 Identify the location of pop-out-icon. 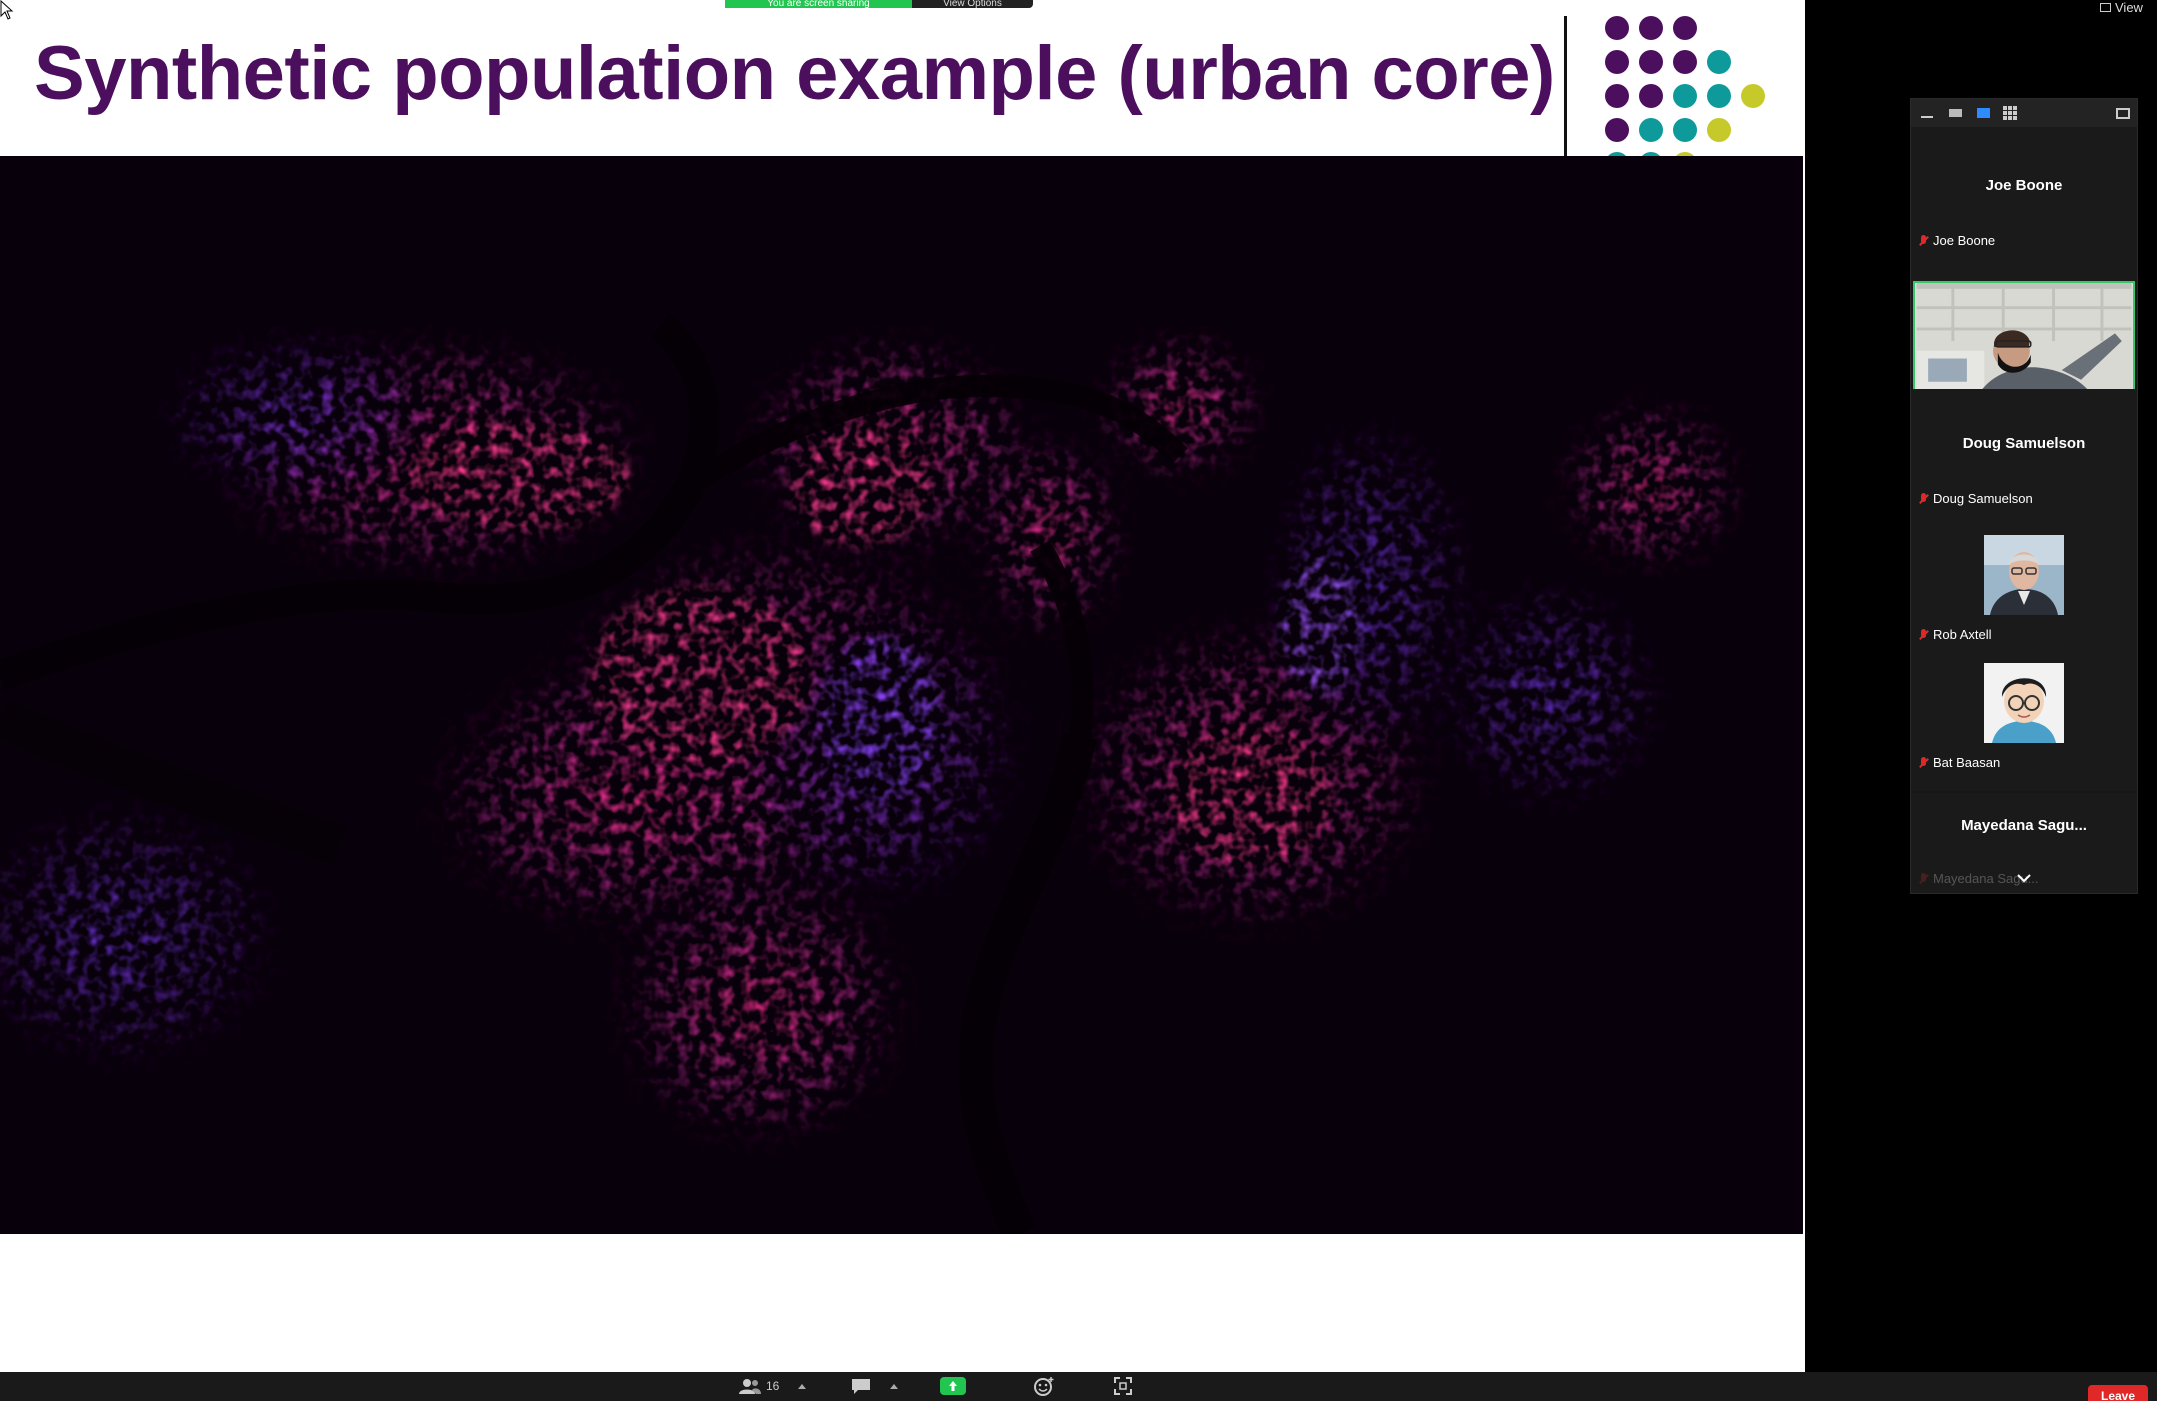
(2123, 113).